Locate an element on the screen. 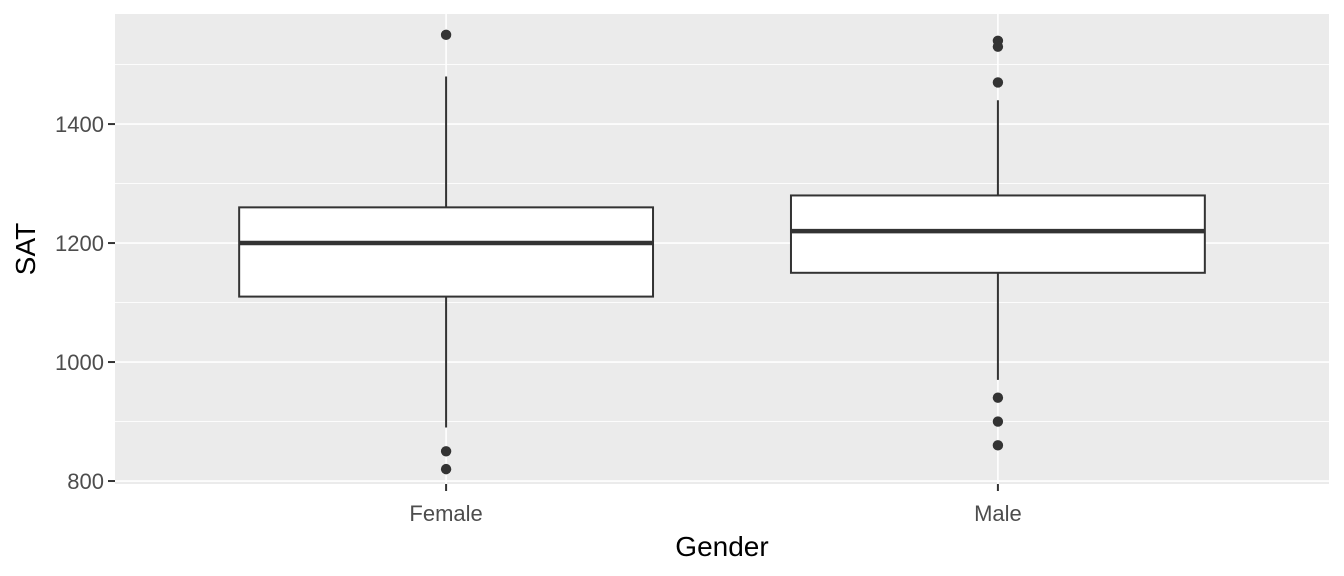  y-tick-label: 800 is located at coordinates (85, 481).